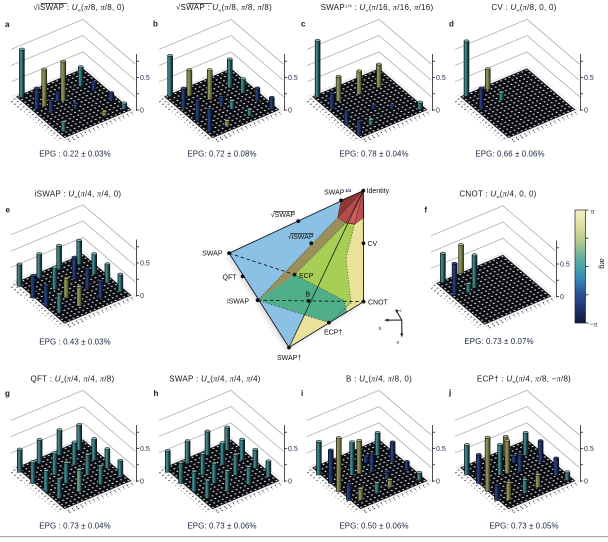 This screenshot has height=542, width=608. I want to click on svg-text: EPG : 0.73 ± 0.04%, so click(75, 526).